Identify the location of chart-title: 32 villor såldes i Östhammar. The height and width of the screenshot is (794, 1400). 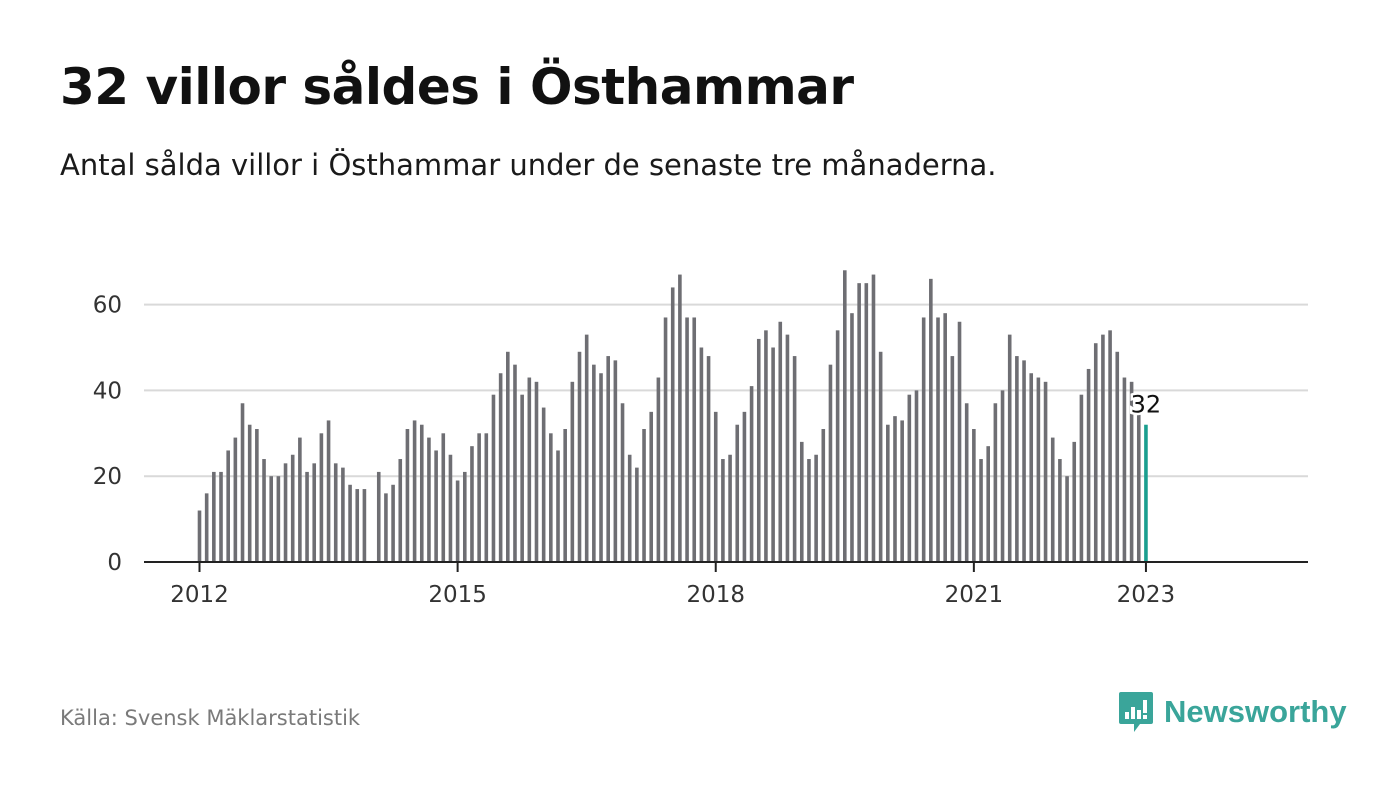
(457, 87).